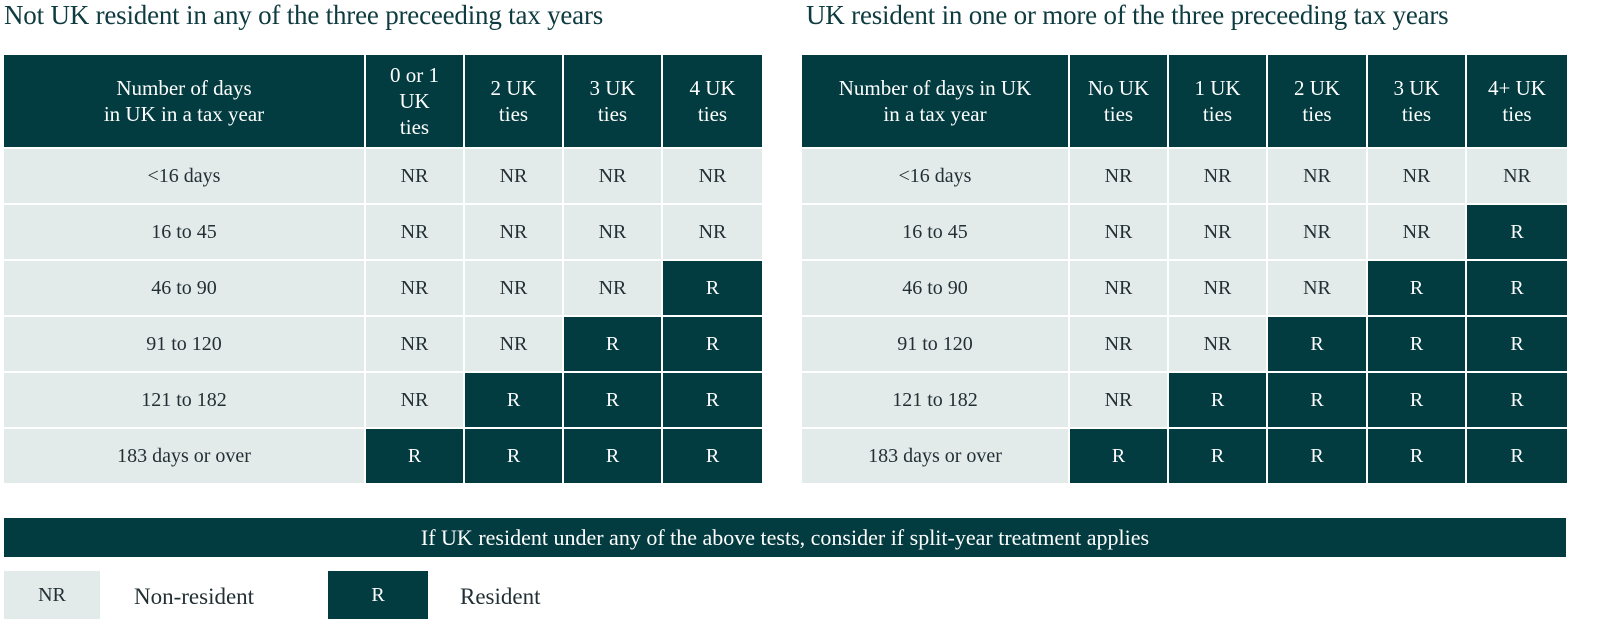 The height and width of the screenshot is (634, 1600). What do you see at coordinates (1517, 101) in the screenshot?
I see `ties-column-header: 4+ UK ties` at bounding box center [1517, 101].